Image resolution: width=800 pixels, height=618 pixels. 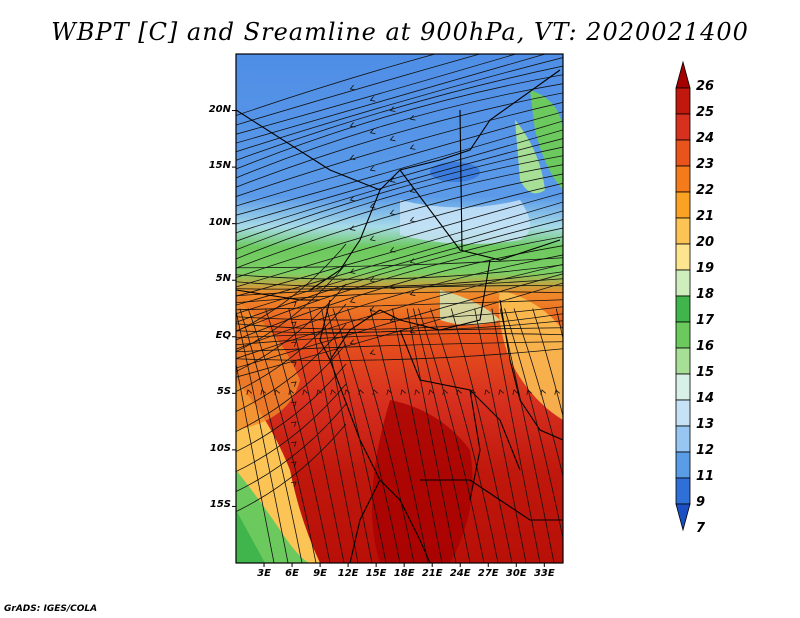 I want to click on lon-label: 21E, so click(x=432, y=573).